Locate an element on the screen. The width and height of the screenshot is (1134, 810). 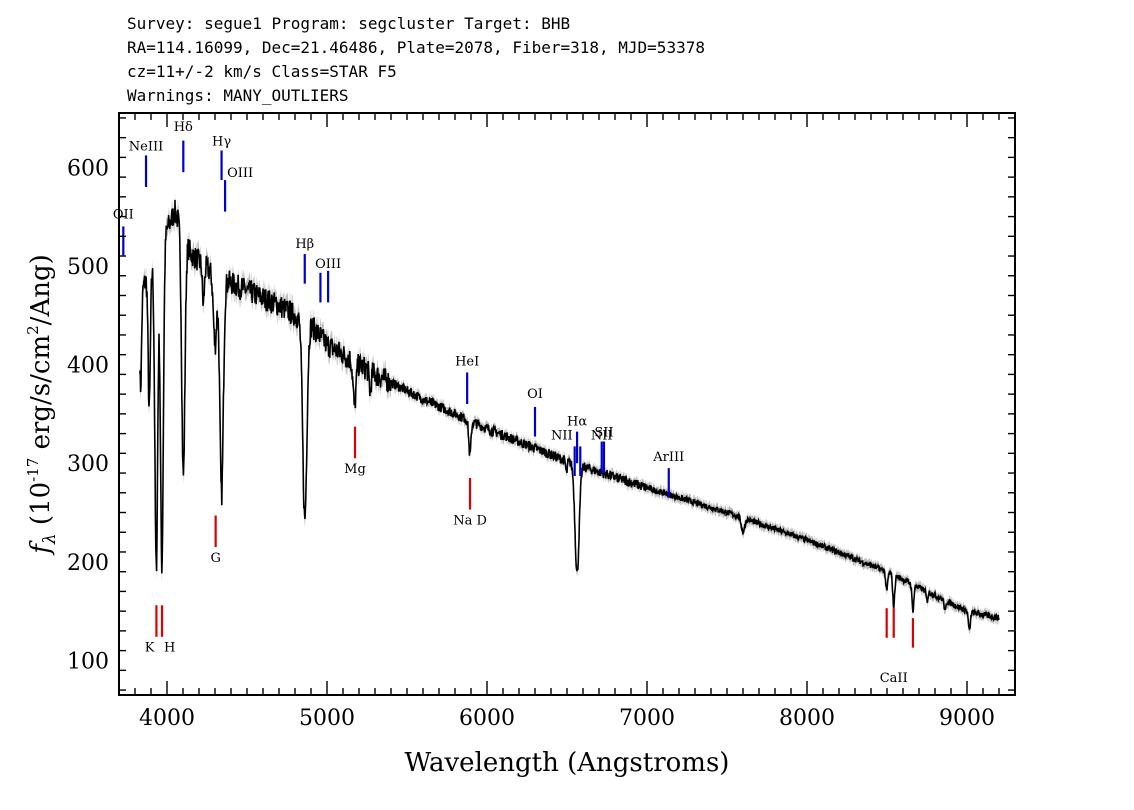
y-tick-label-200: 200 is located at coordinates (88, 563).